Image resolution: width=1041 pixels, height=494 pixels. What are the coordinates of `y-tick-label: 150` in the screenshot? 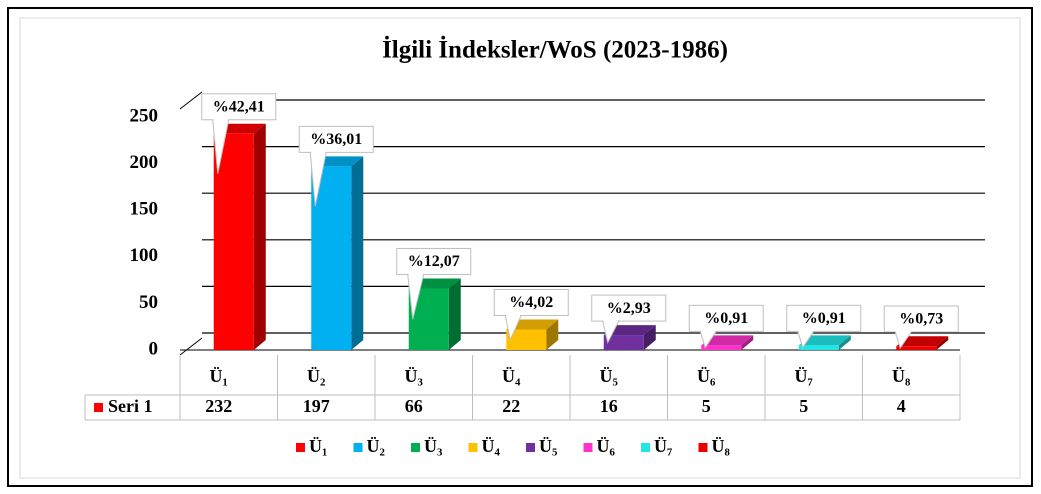 It's located at (144, 209).